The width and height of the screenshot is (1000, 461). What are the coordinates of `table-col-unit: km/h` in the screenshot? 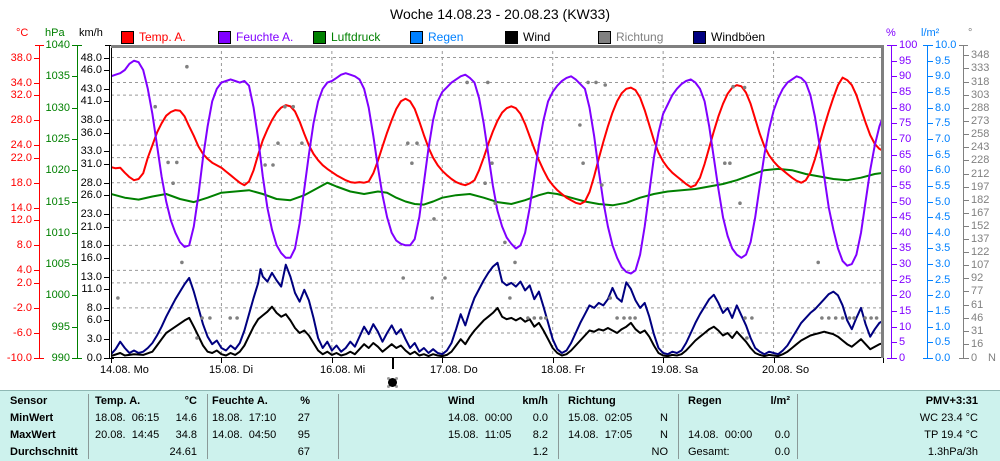 It's located at (535, 401).